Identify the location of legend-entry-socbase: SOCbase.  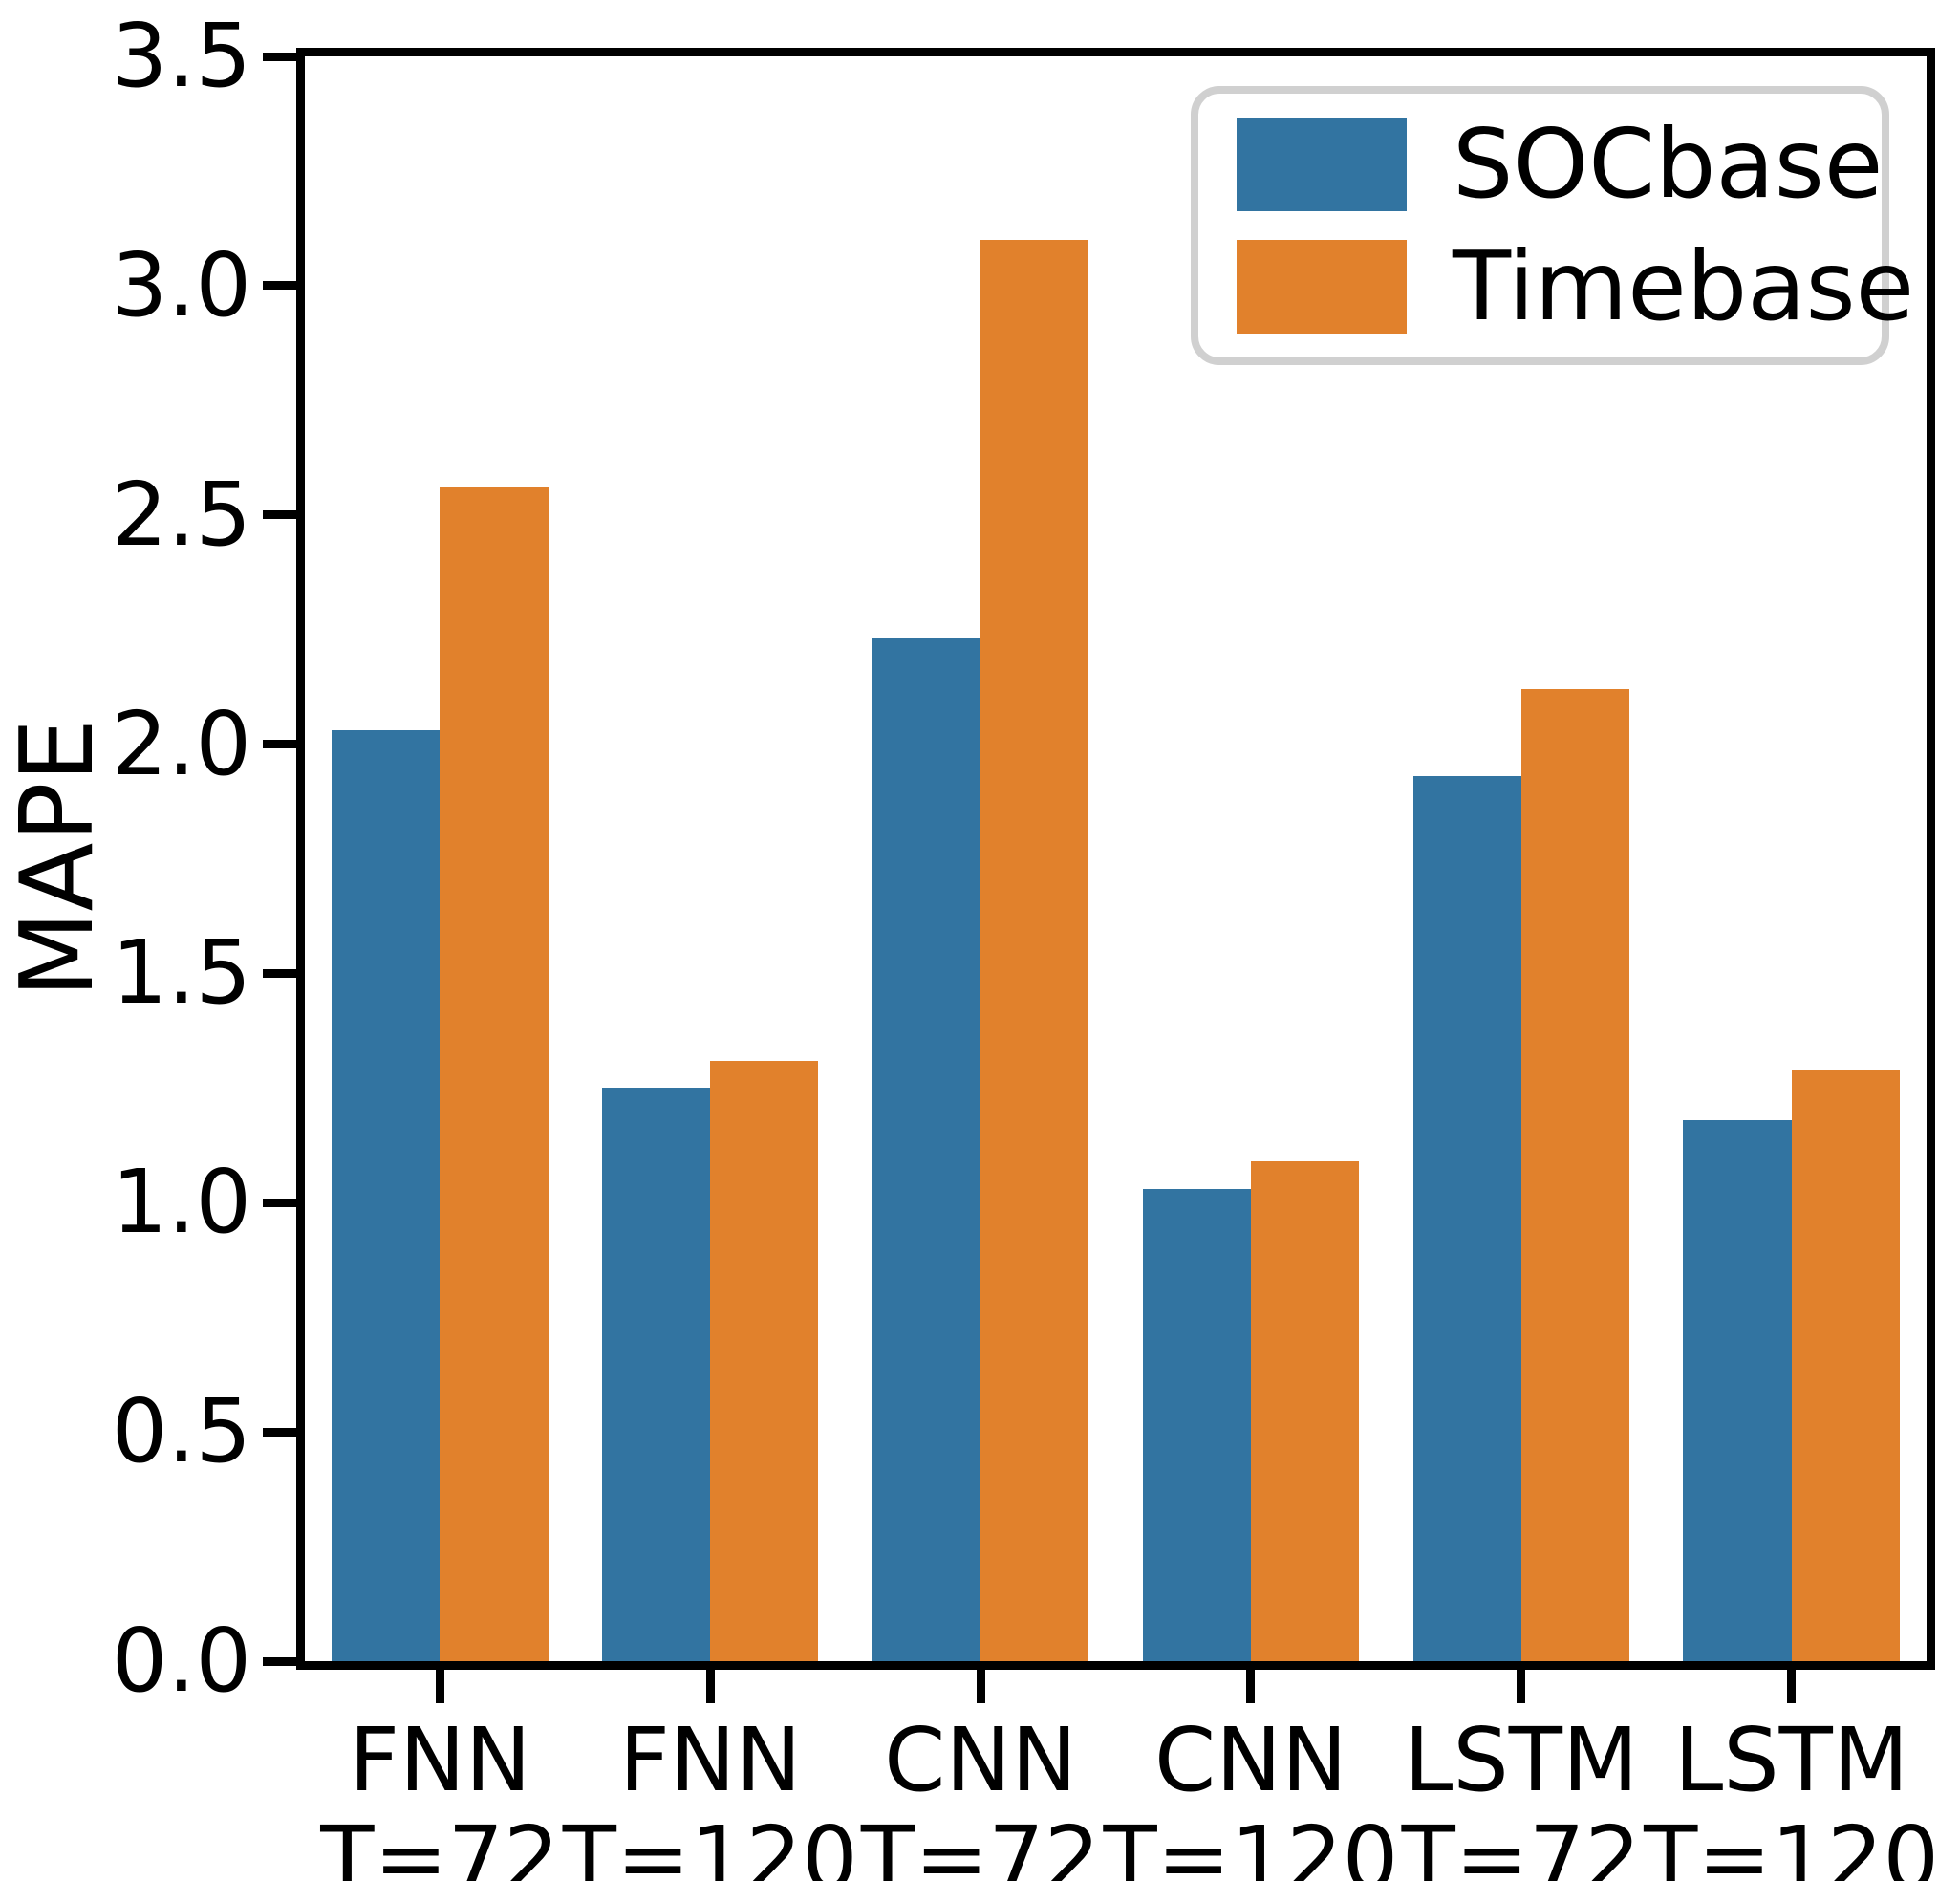
(1560, 164).